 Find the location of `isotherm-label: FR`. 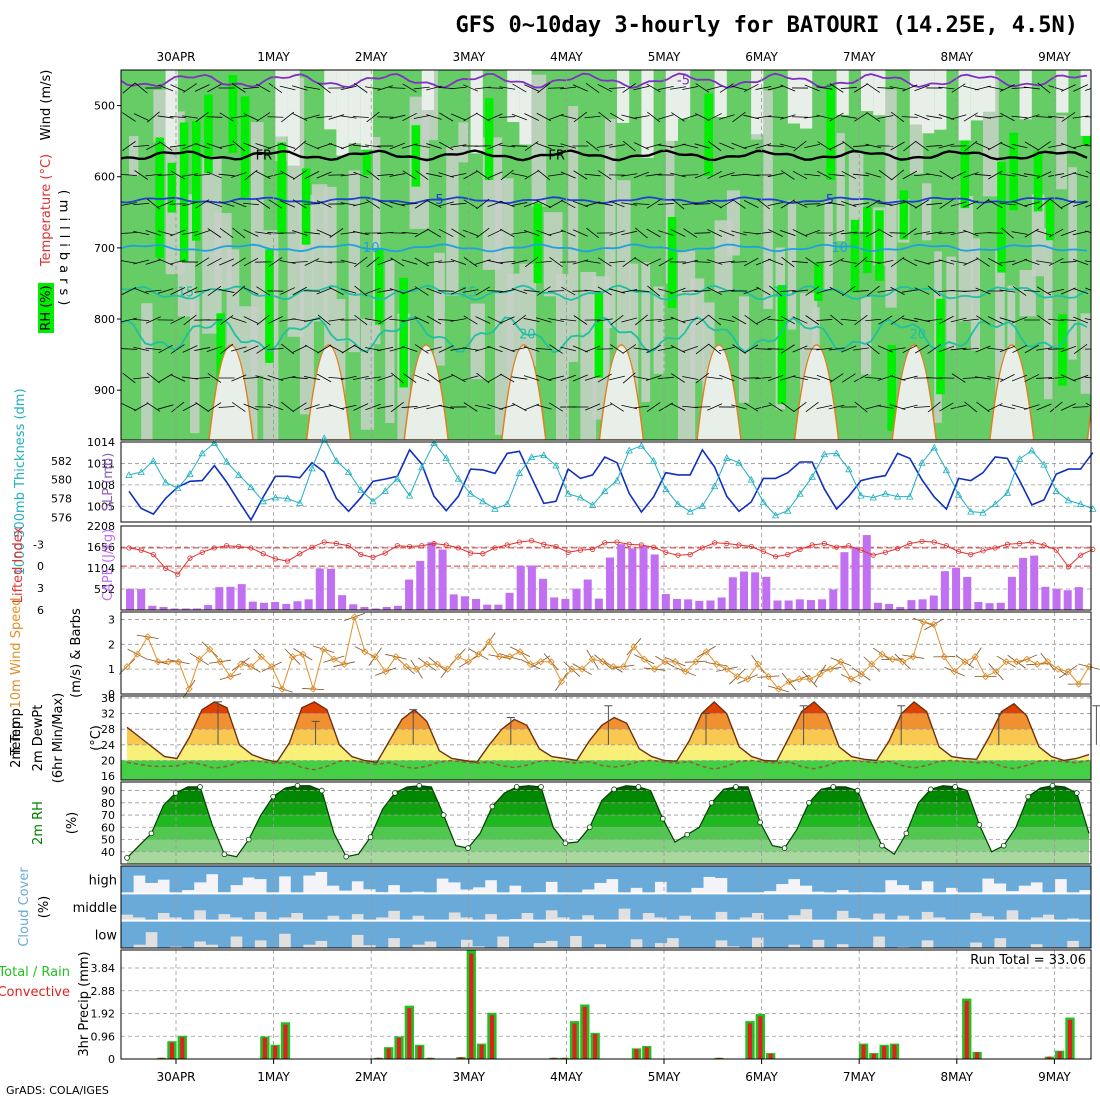

isotherm-label: FR is located at coordinates (264, 155).